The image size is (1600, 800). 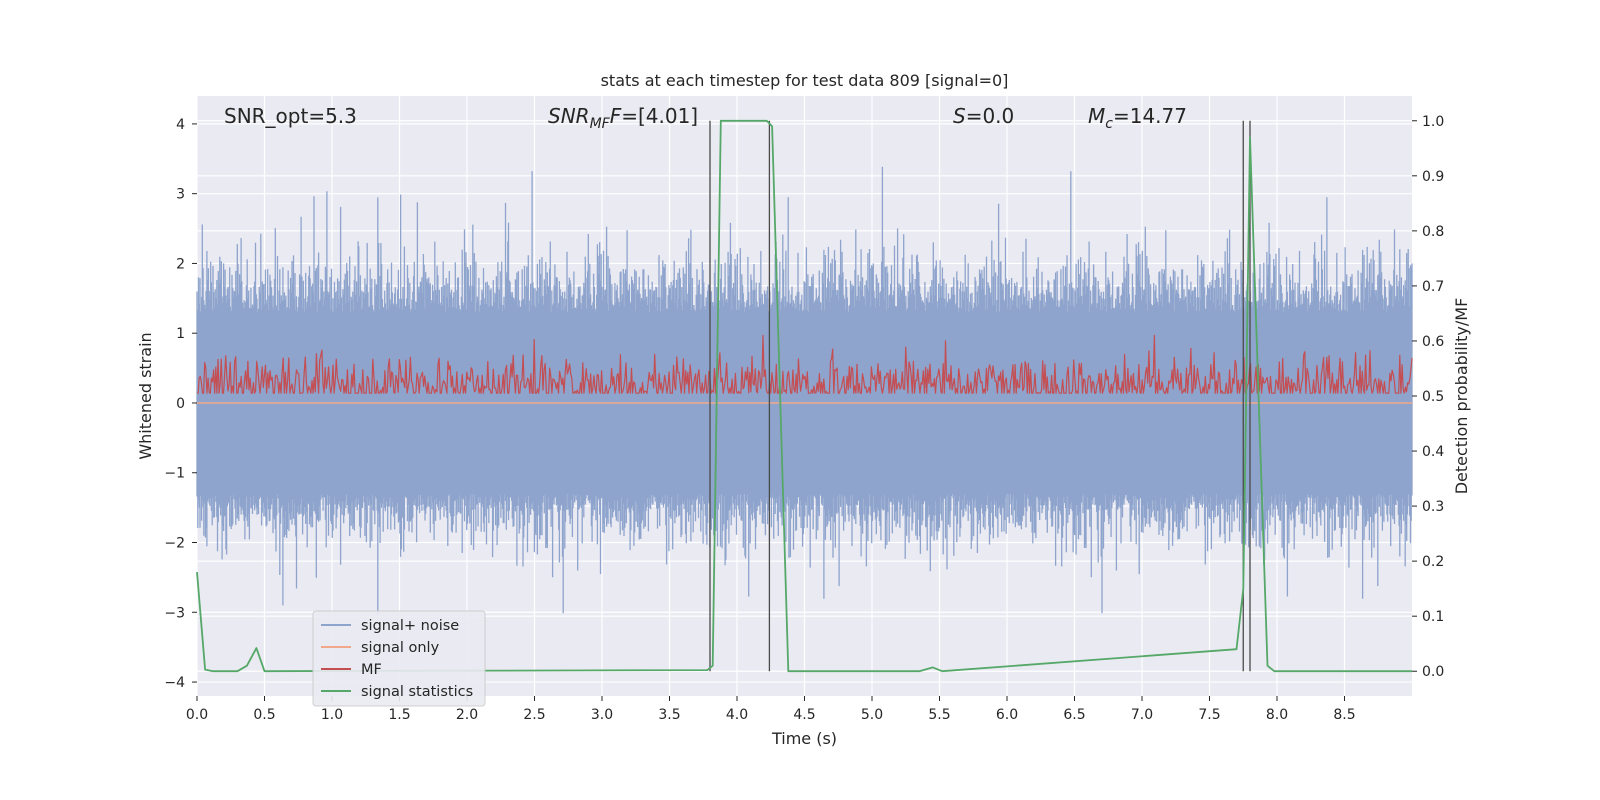 I want to click on y-tick-label: 3, so click(x=180, y=195).